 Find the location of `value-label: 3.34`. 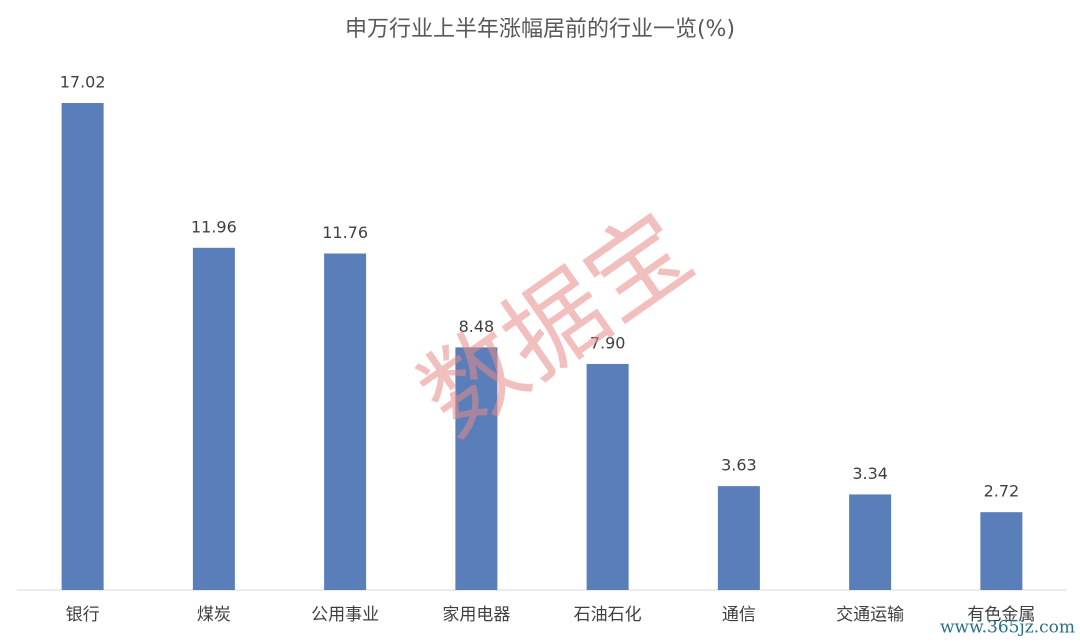

value-label: 3.34 is located at coordinates (870, 473).